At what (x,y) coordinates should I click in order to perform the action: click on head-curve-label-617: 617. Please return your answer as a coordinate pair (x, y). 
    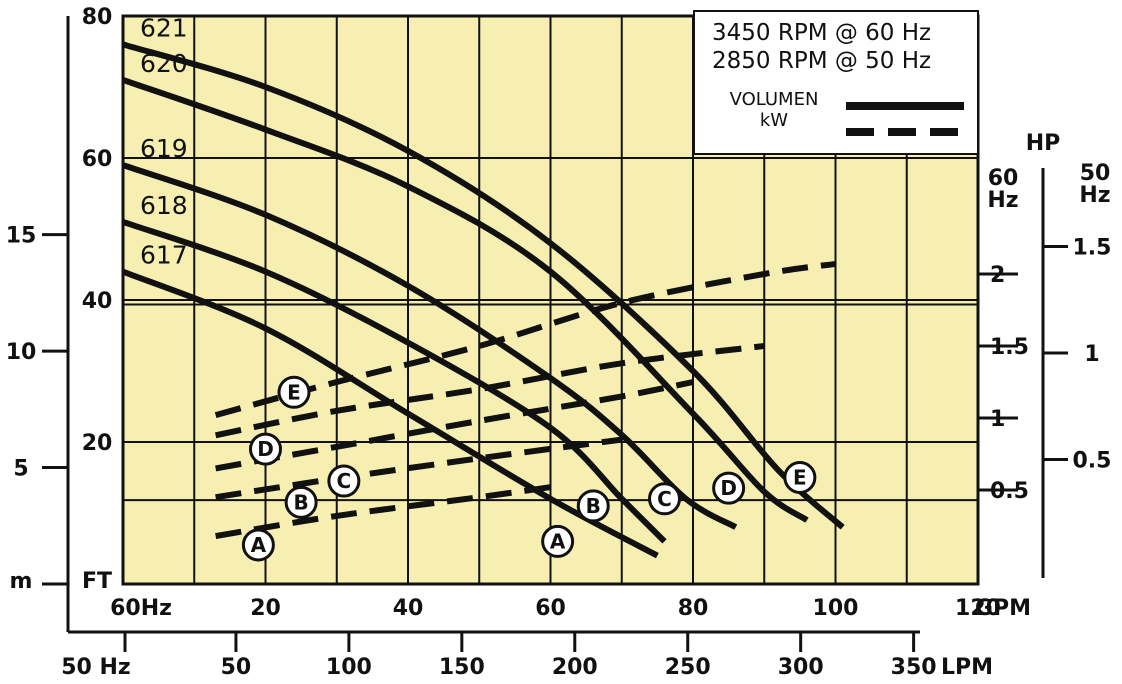
    Looking at the image, I should click on (164, 255).